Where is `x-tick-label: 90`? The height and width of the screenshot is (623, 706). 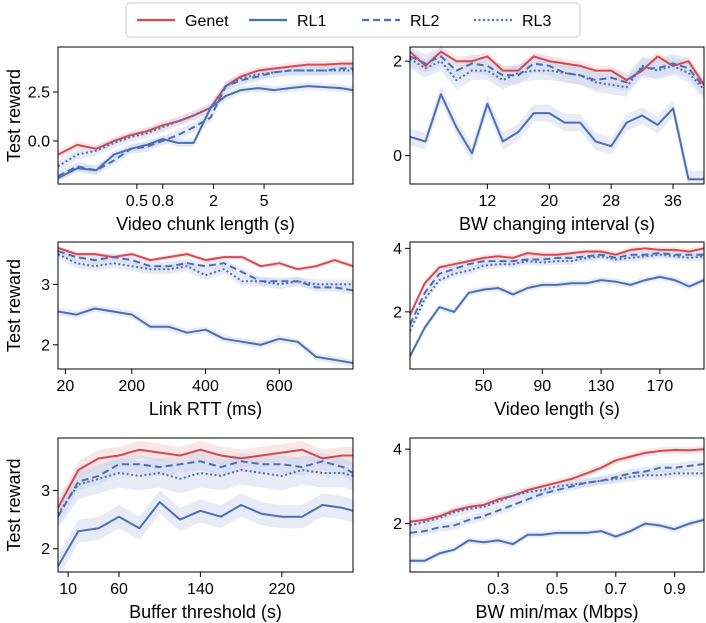
x-tick-label: 90 is located at coordinates (542, 386).